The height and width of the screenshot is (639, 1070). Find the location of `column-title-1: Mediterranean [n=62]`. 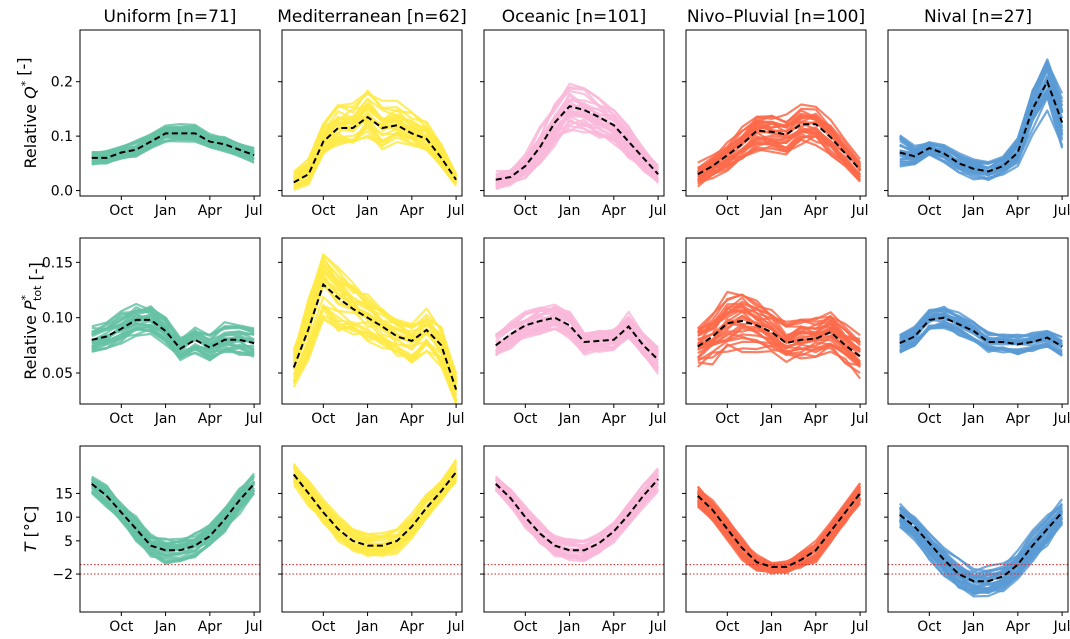

column-title-1: Mediterranean [n=62] is located at coordinates (372, 17).